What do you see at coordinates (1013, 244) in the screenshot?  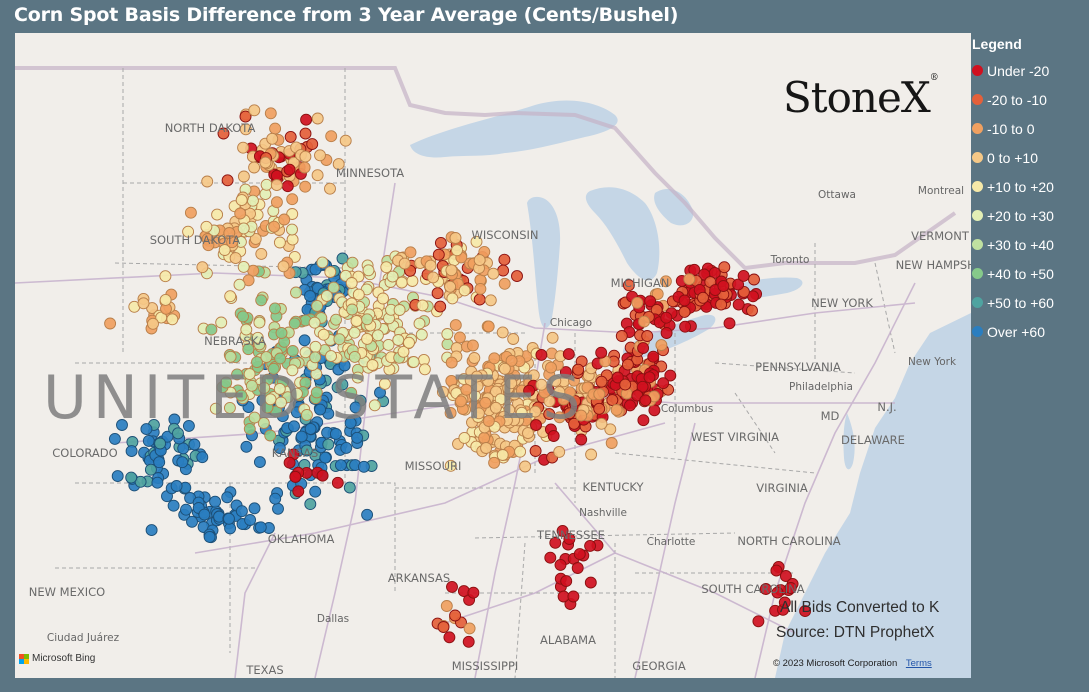 I see `legend-item: +30 to +40` at bounding box center [1013, 244].